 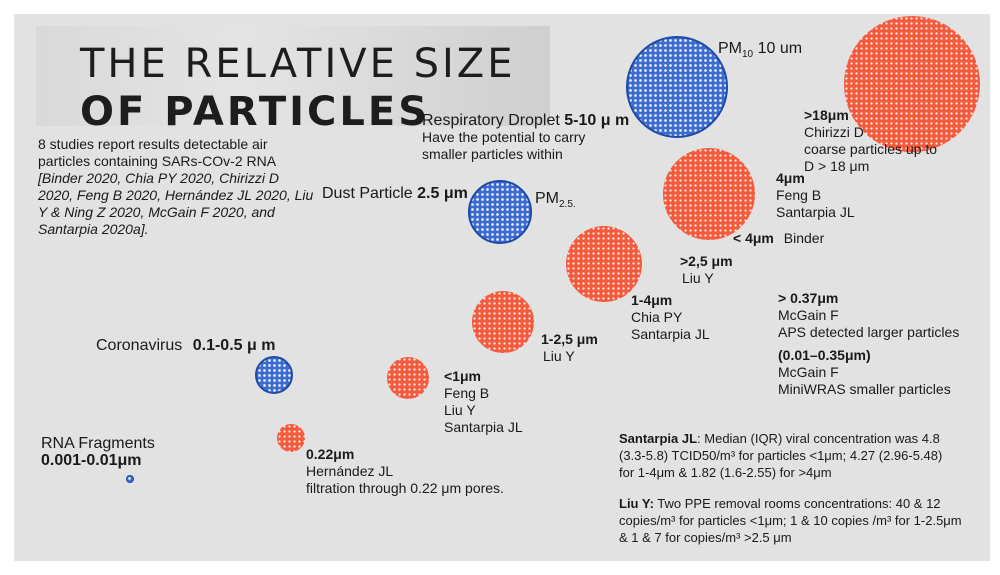 What do you see at coordinates (597, 120) in the screenshot?
I see `droplet-size: 5-10 μ m` at bounding box center [597, 120].